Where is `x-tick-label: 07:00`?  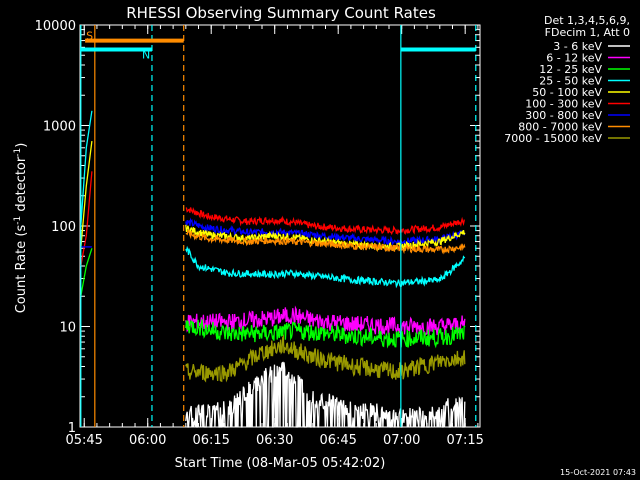 x-tick-label: 07:00 is located at coordinates (401, 440).